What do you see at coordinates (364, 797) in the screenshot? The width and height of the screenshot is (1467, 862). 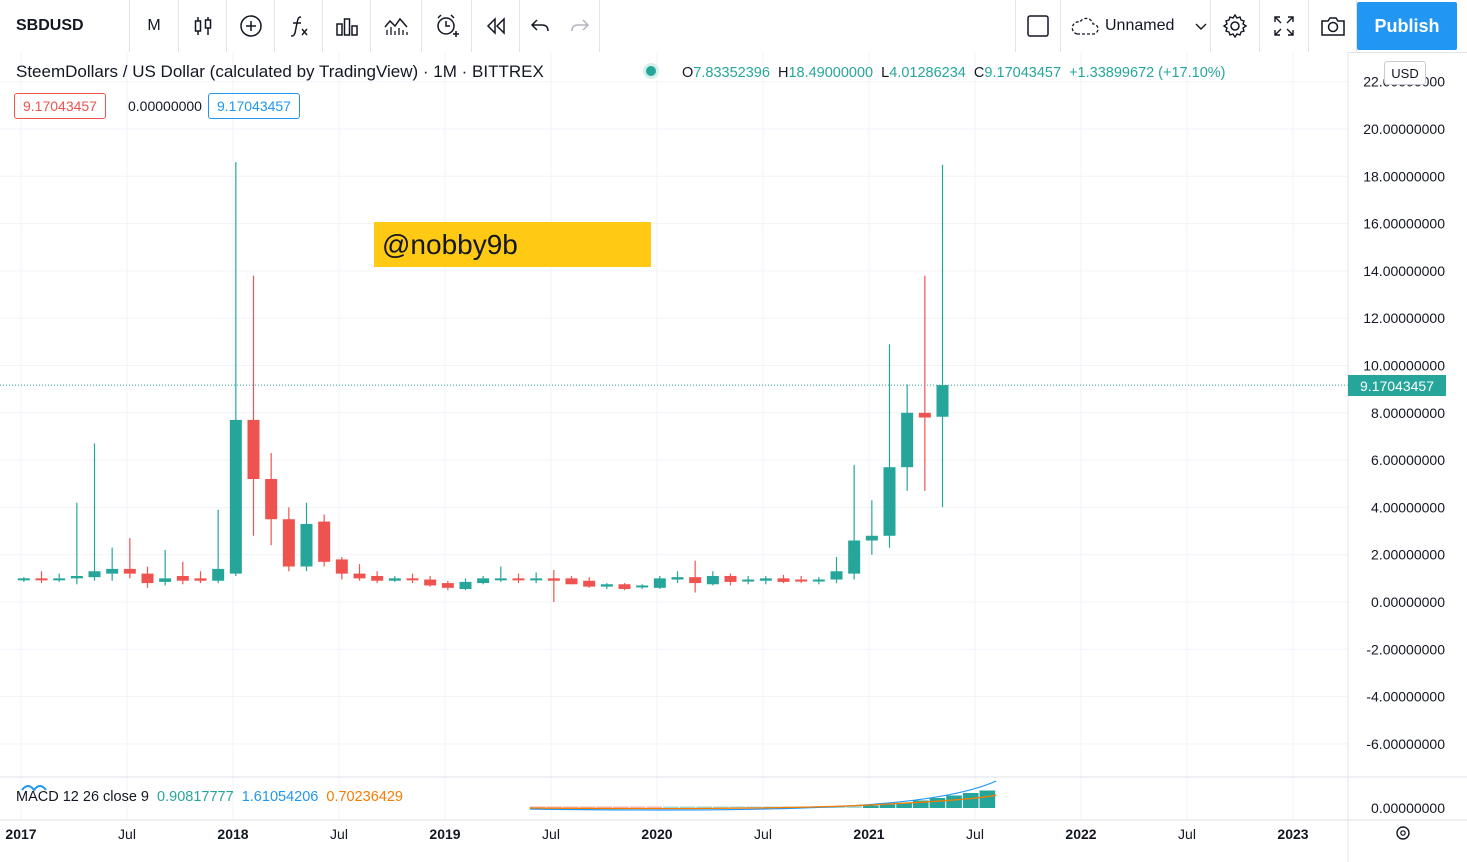 I see `macd-hist-value: 0.70236429` at bounding box center [364, 797].